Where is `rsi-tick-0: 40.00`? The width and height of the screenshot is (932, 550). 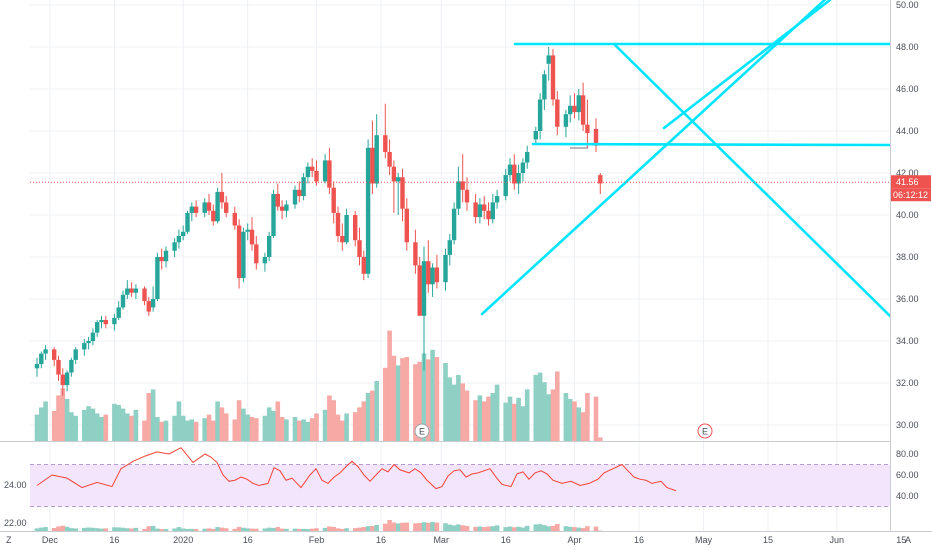 rsi-tick-0: 40.00 is located at coordinates (907, 496).